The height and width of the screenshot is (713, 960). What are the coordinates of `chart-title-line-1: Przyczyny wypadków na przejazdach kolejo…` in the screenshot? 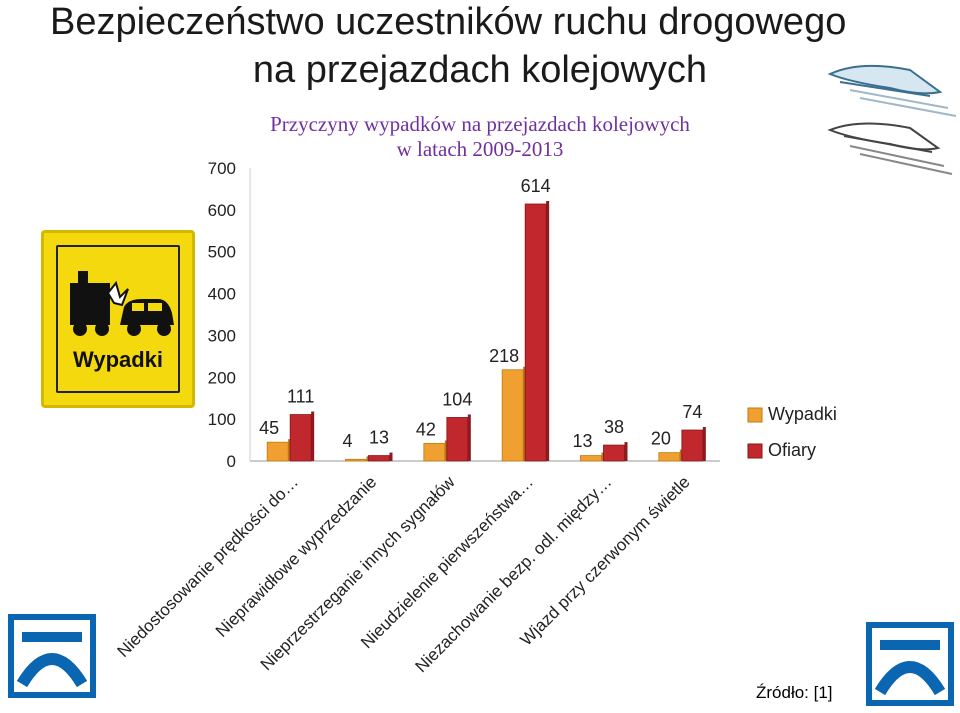 It's located at (480, 124).